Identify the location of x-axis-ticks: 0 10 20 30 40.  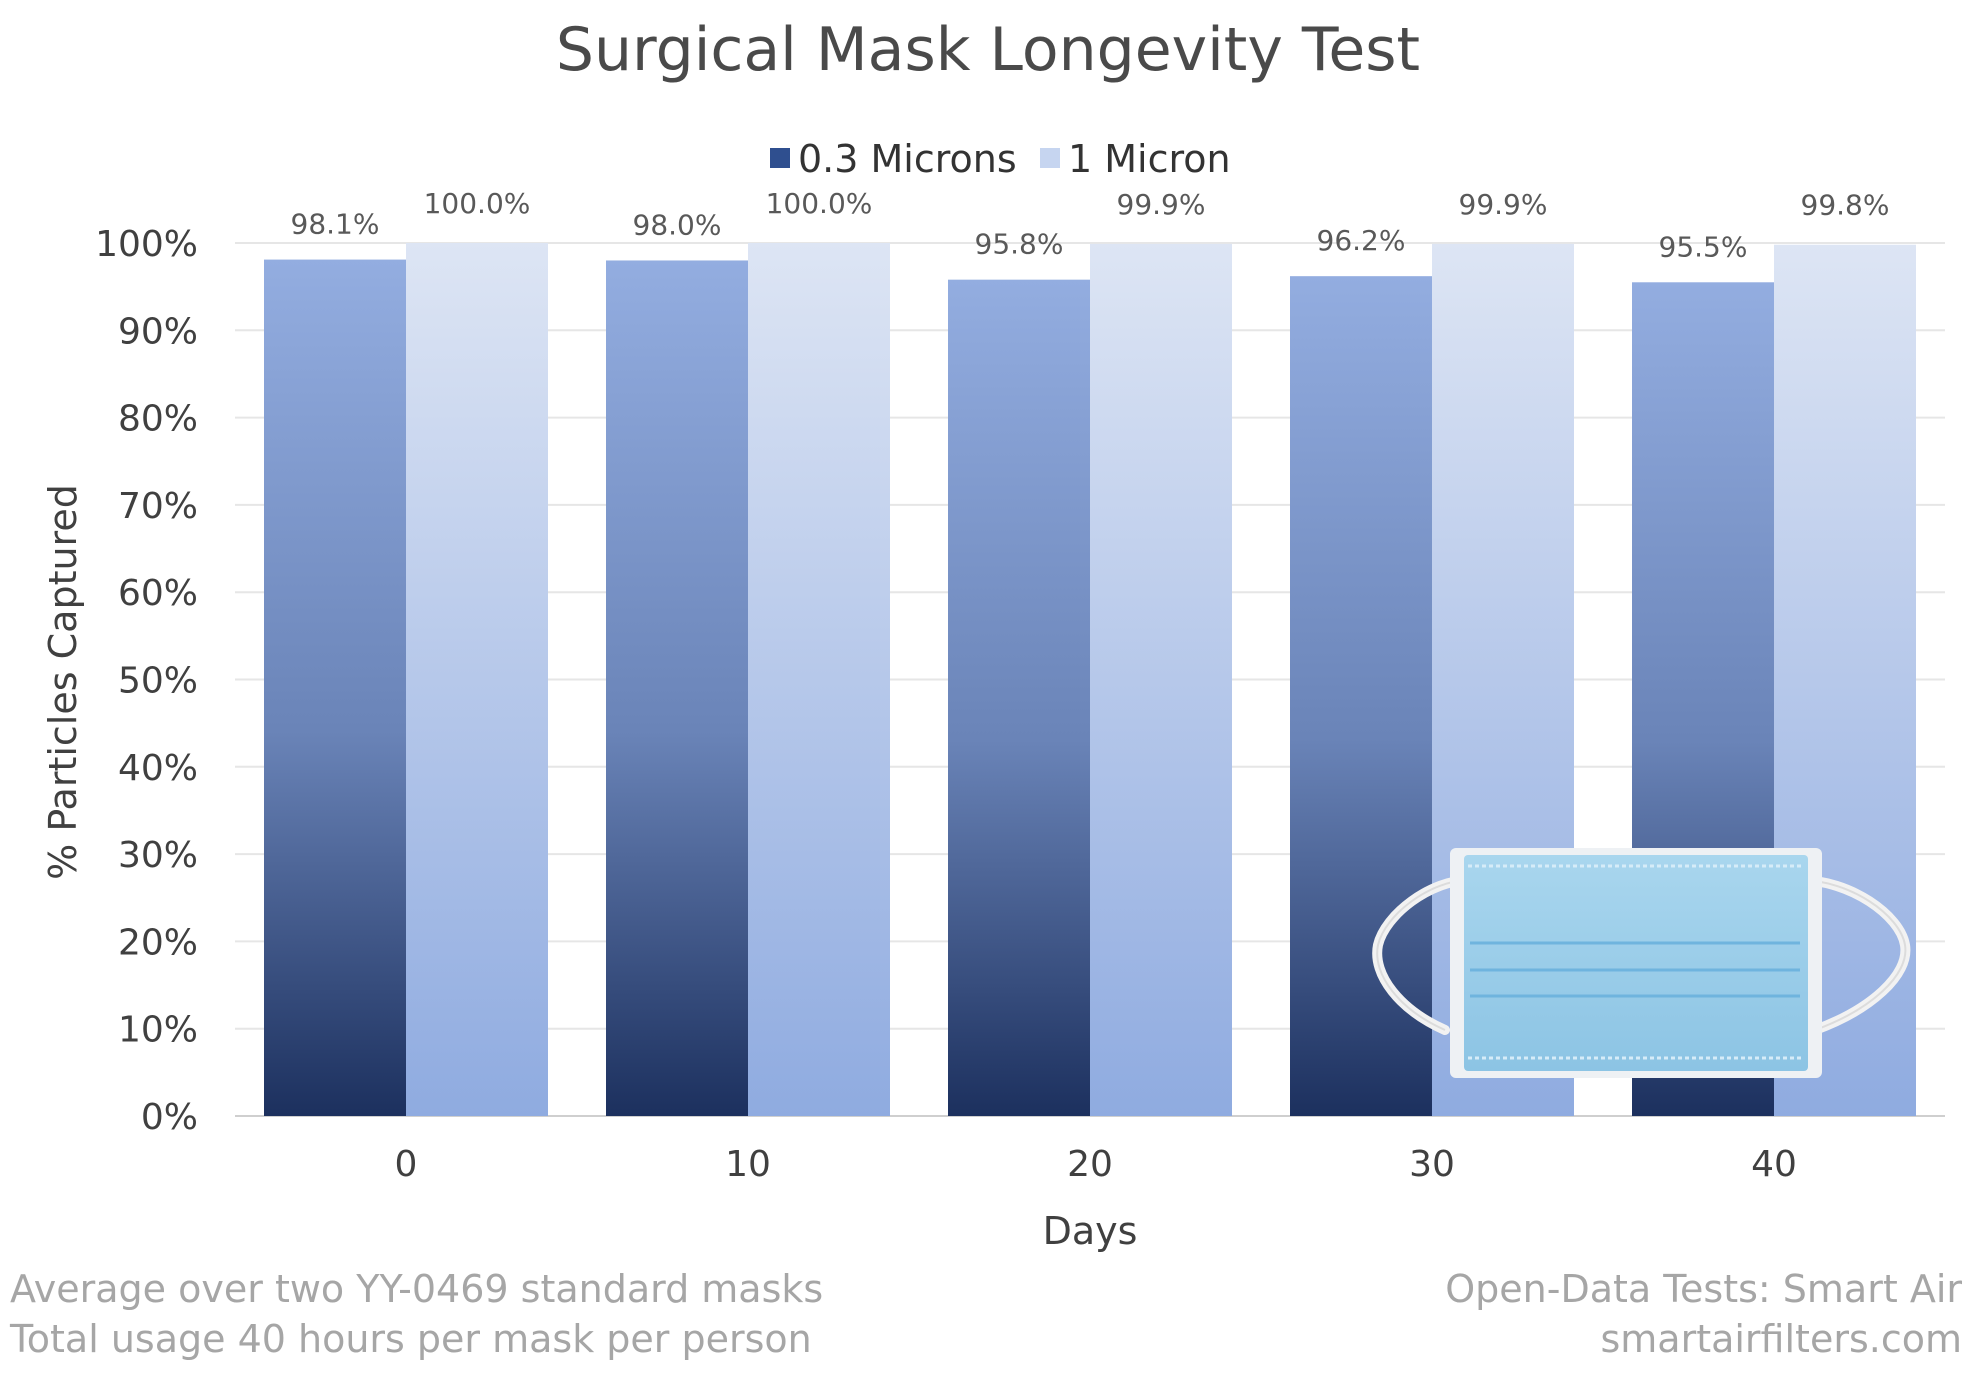
(1096, 1164).